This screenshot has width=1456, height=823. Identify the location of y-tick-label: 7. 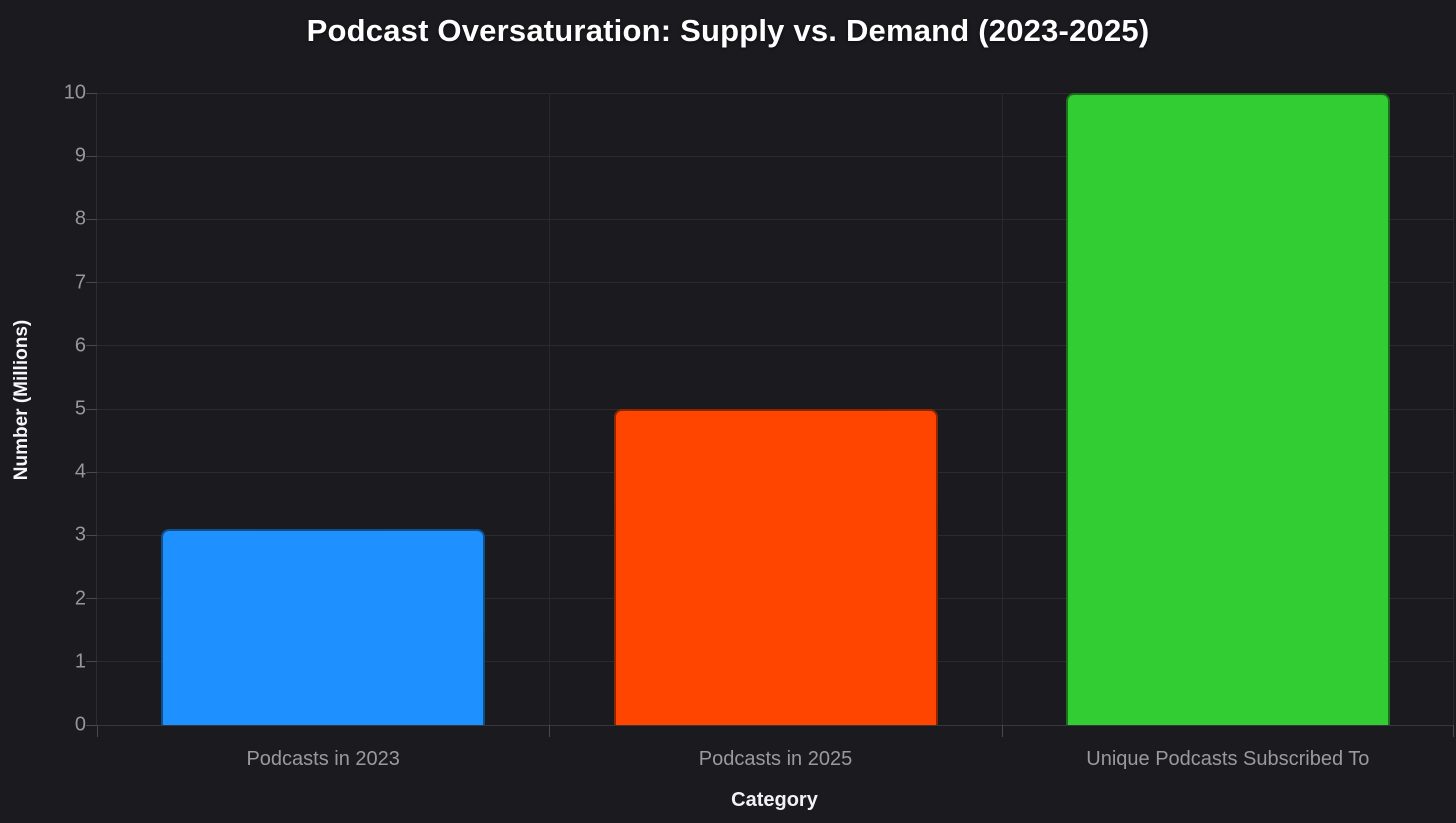
(80, 282).